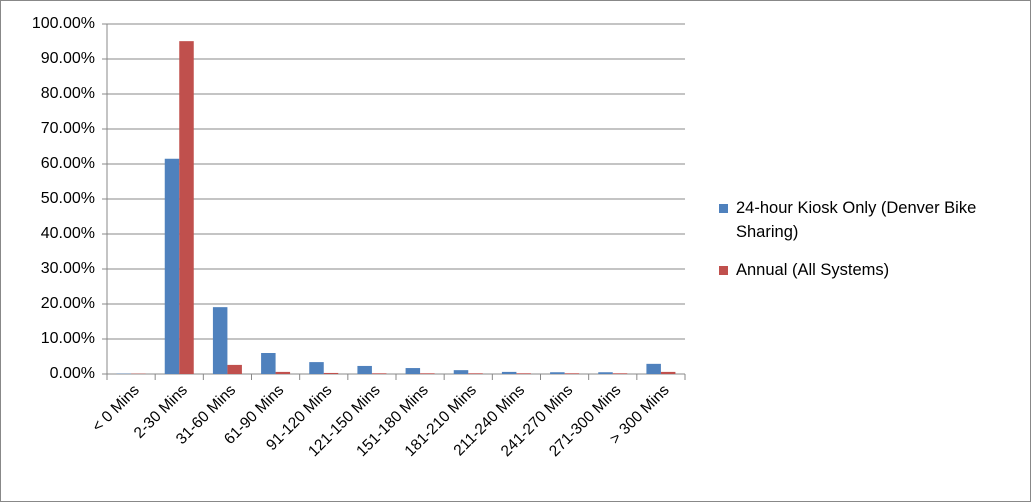 The width and height of the screenshot is (1031, 502). I want to click on y-tick-label: 10.00%, so click(68, 338).